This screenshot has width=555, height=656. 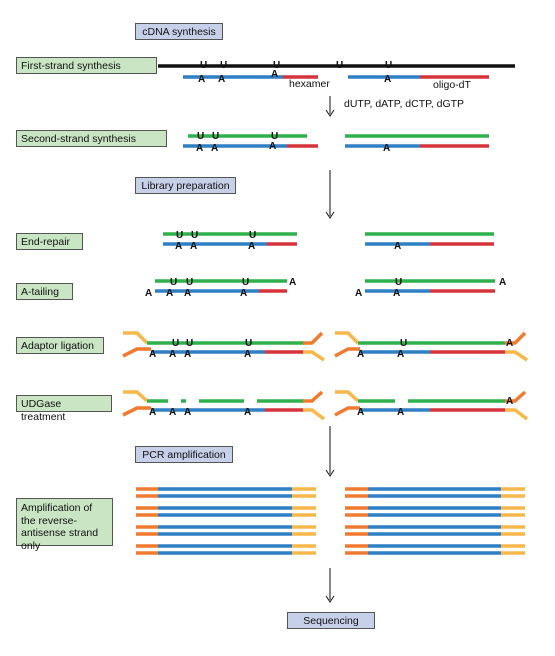 What do you see at coordinates (325, 346) in the screenshot?
I see `adaptor-ligation-group: U U U A A A A U A A A` at bounding box center [325, 346].